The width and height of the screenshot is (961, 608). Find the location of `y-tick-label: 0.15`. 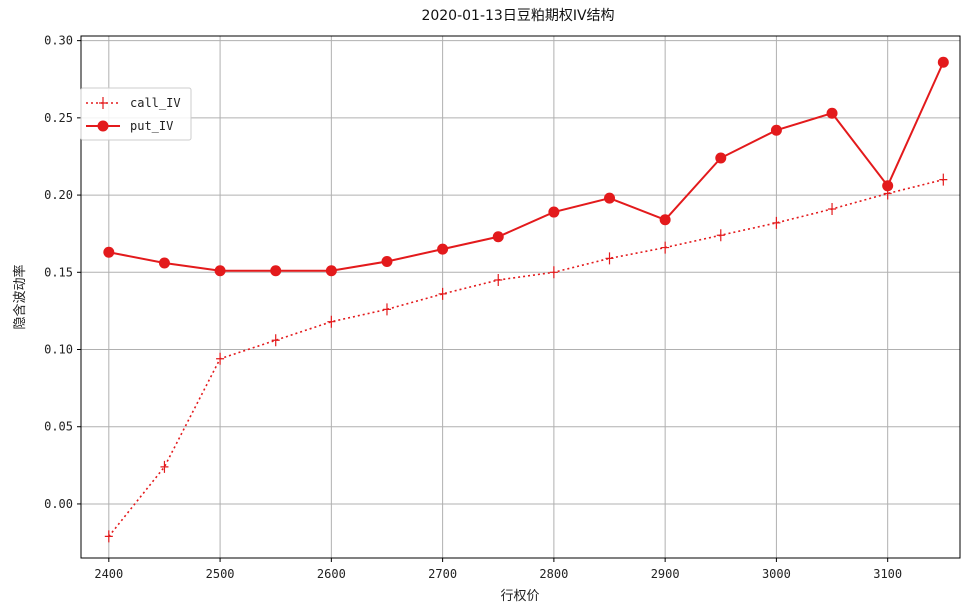

y-tick-label: 0.15 is located at coordinates (58, 272).